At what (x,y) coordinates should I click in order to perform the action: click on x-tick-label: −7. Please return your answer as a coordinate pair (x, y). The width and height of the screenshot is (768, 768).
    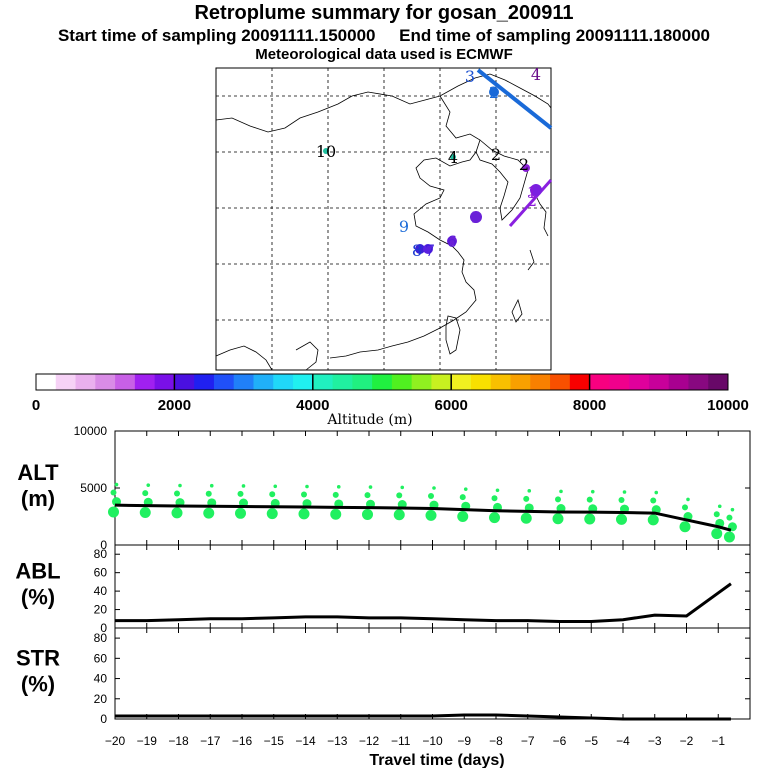
    Looking at the image, I should click on (528, 741).